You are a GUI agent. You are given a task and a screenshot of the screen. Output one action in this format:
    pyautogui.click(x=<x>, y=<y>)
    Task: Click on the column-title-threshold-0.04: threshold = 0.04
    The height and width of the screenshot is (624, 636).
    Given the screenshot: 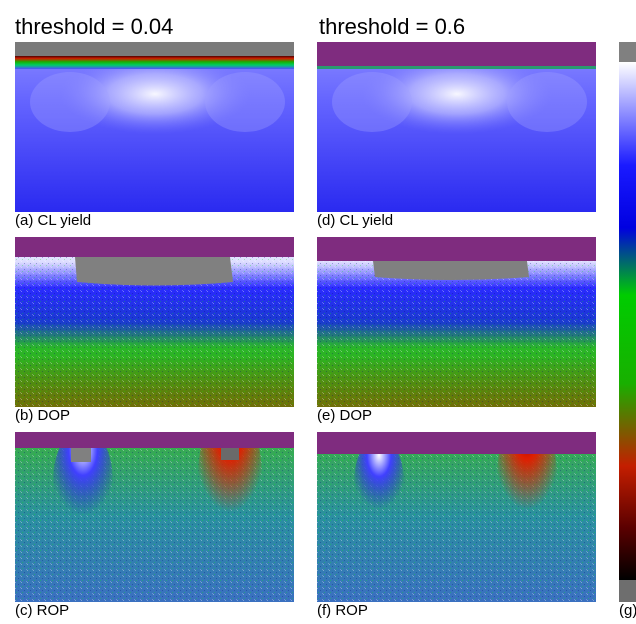 What is the action you would take?
    pyautogui.click(x=94, y=26)
    